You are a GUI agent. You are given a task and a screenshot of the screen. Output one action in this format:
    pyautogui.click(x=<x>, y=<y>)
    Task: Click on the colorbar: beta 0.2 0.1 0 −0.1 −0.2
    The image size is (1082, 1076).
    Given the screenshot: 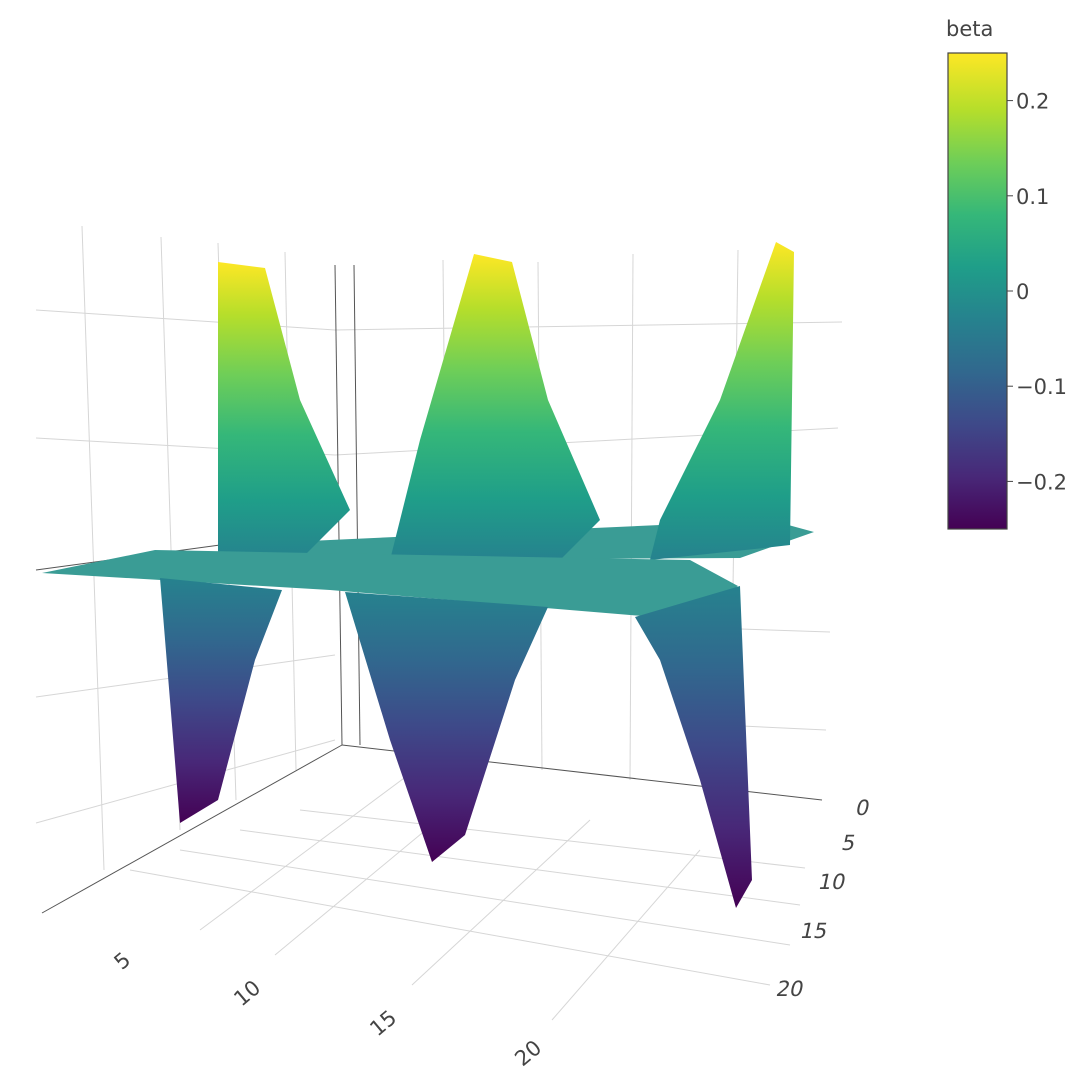 What is the action you would take?
    pyautogui.click(x=1006, y=273)
    